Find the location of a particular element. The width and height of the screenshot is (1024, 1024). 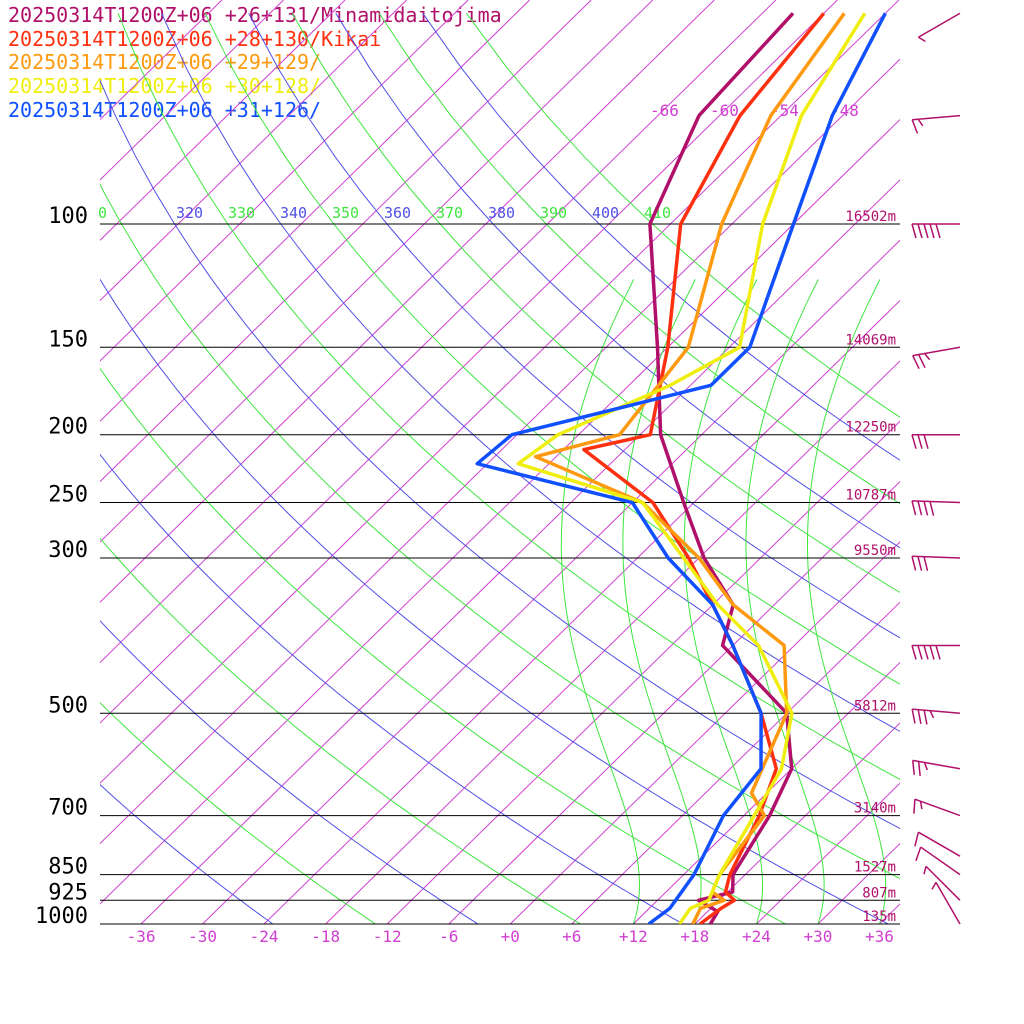

temperature-tick-label: +0 is located at coordinates (510, 936).